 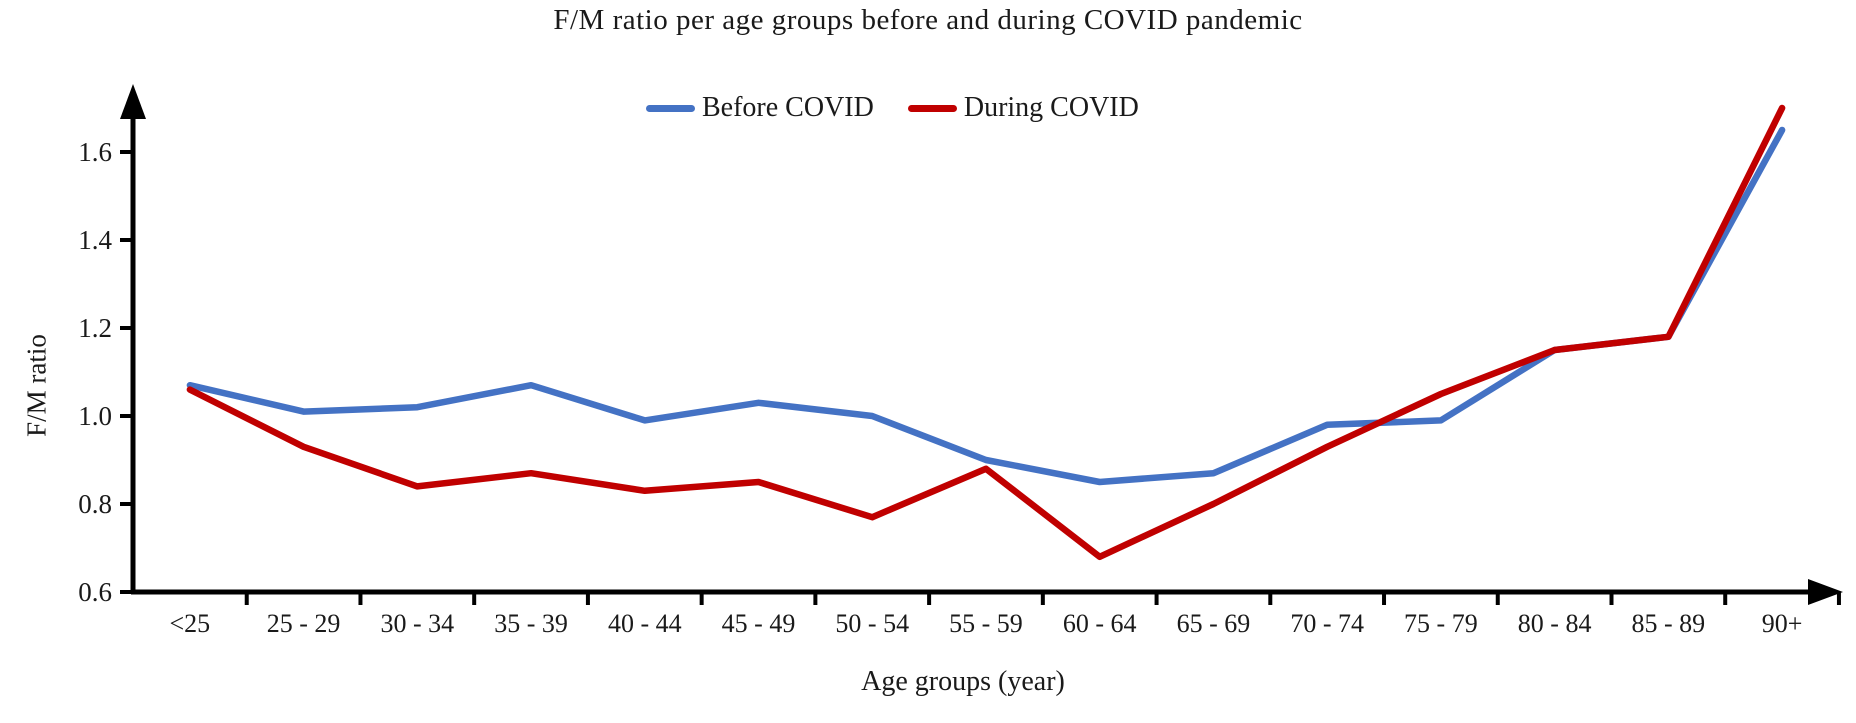 What do you see at coordinates (1100, 623) in the screenshot?
I see `x-tick-label: 60 - 64` at bounding box center [1100, 623].